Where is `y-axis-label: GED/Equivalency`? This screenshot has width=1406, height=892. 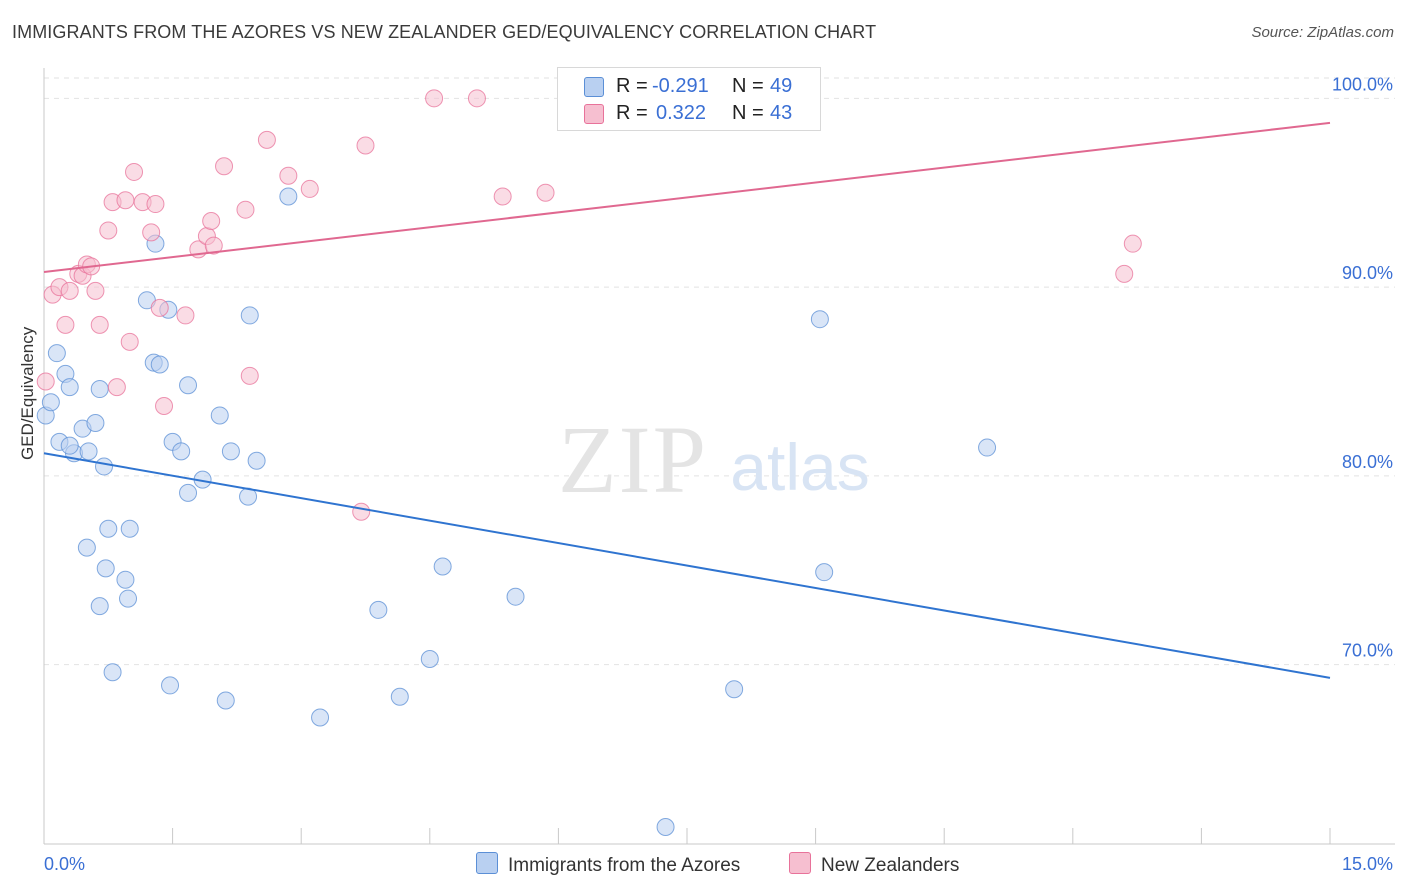 y-axis-label: GED/Equivalency is located at coordinates (27, 393).